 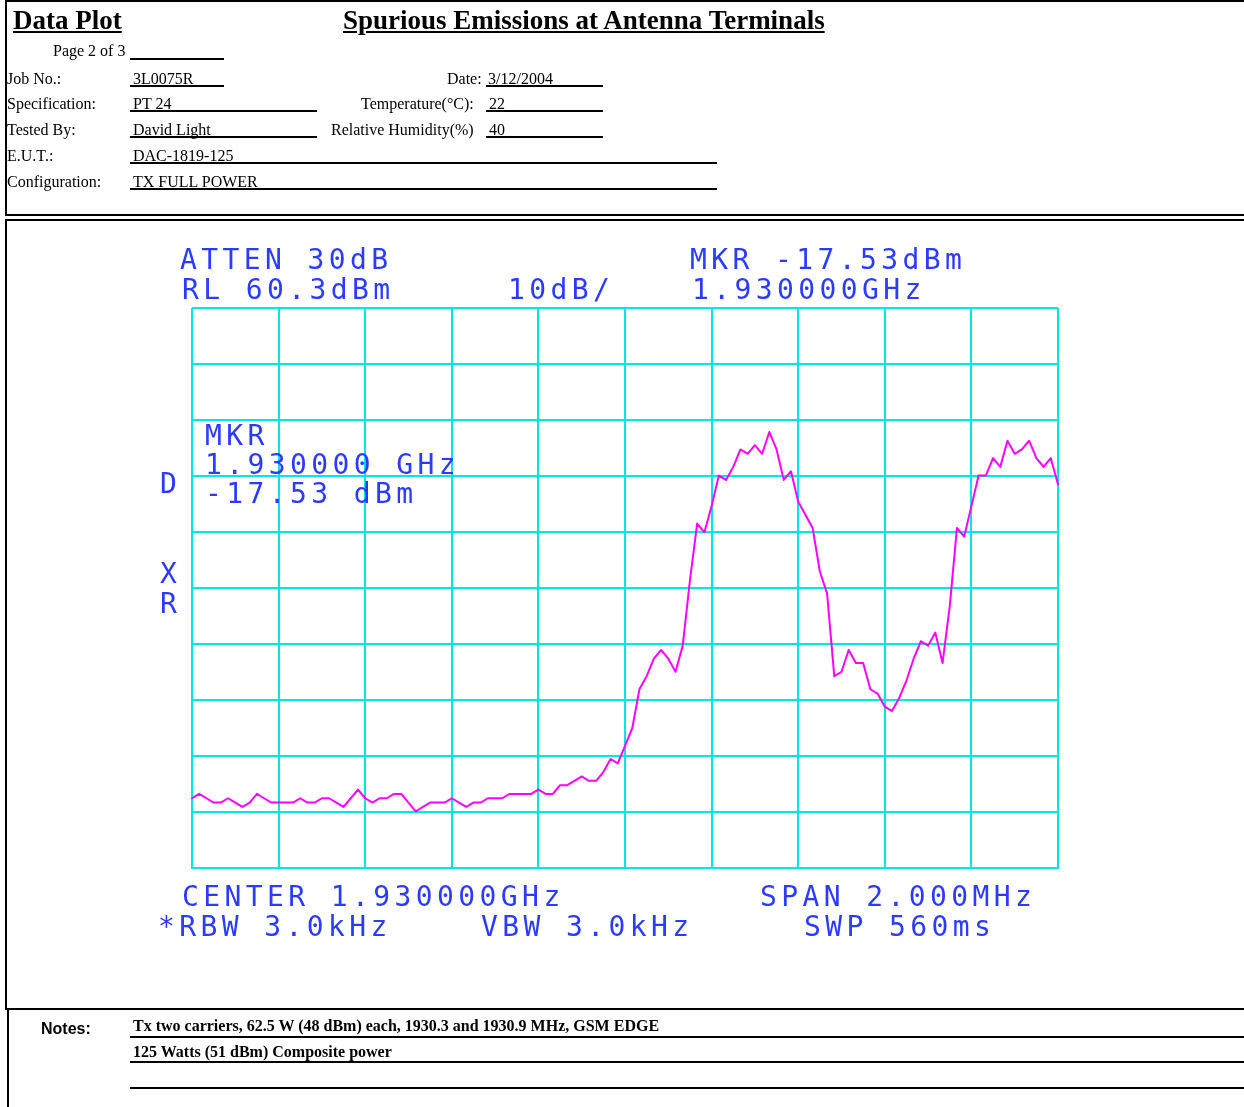 What do you see at coordinates (171, 603) in the screenshot?
I see `text: R` at bounding box center [171, 603].